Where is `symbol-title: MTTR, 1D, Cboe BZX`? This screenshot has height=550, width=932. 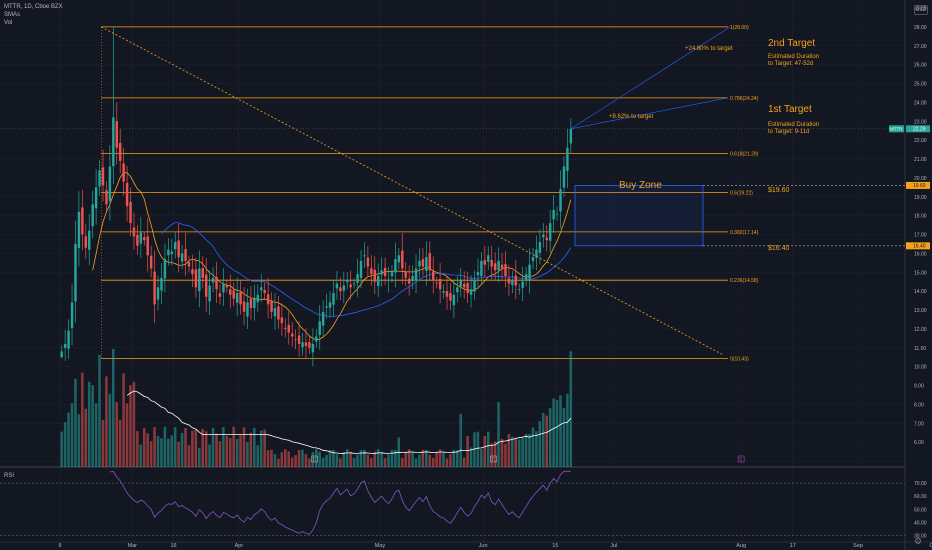
symbol-title: MTTR, 1D, Cboe BZX is located at coordinates (33, 7).